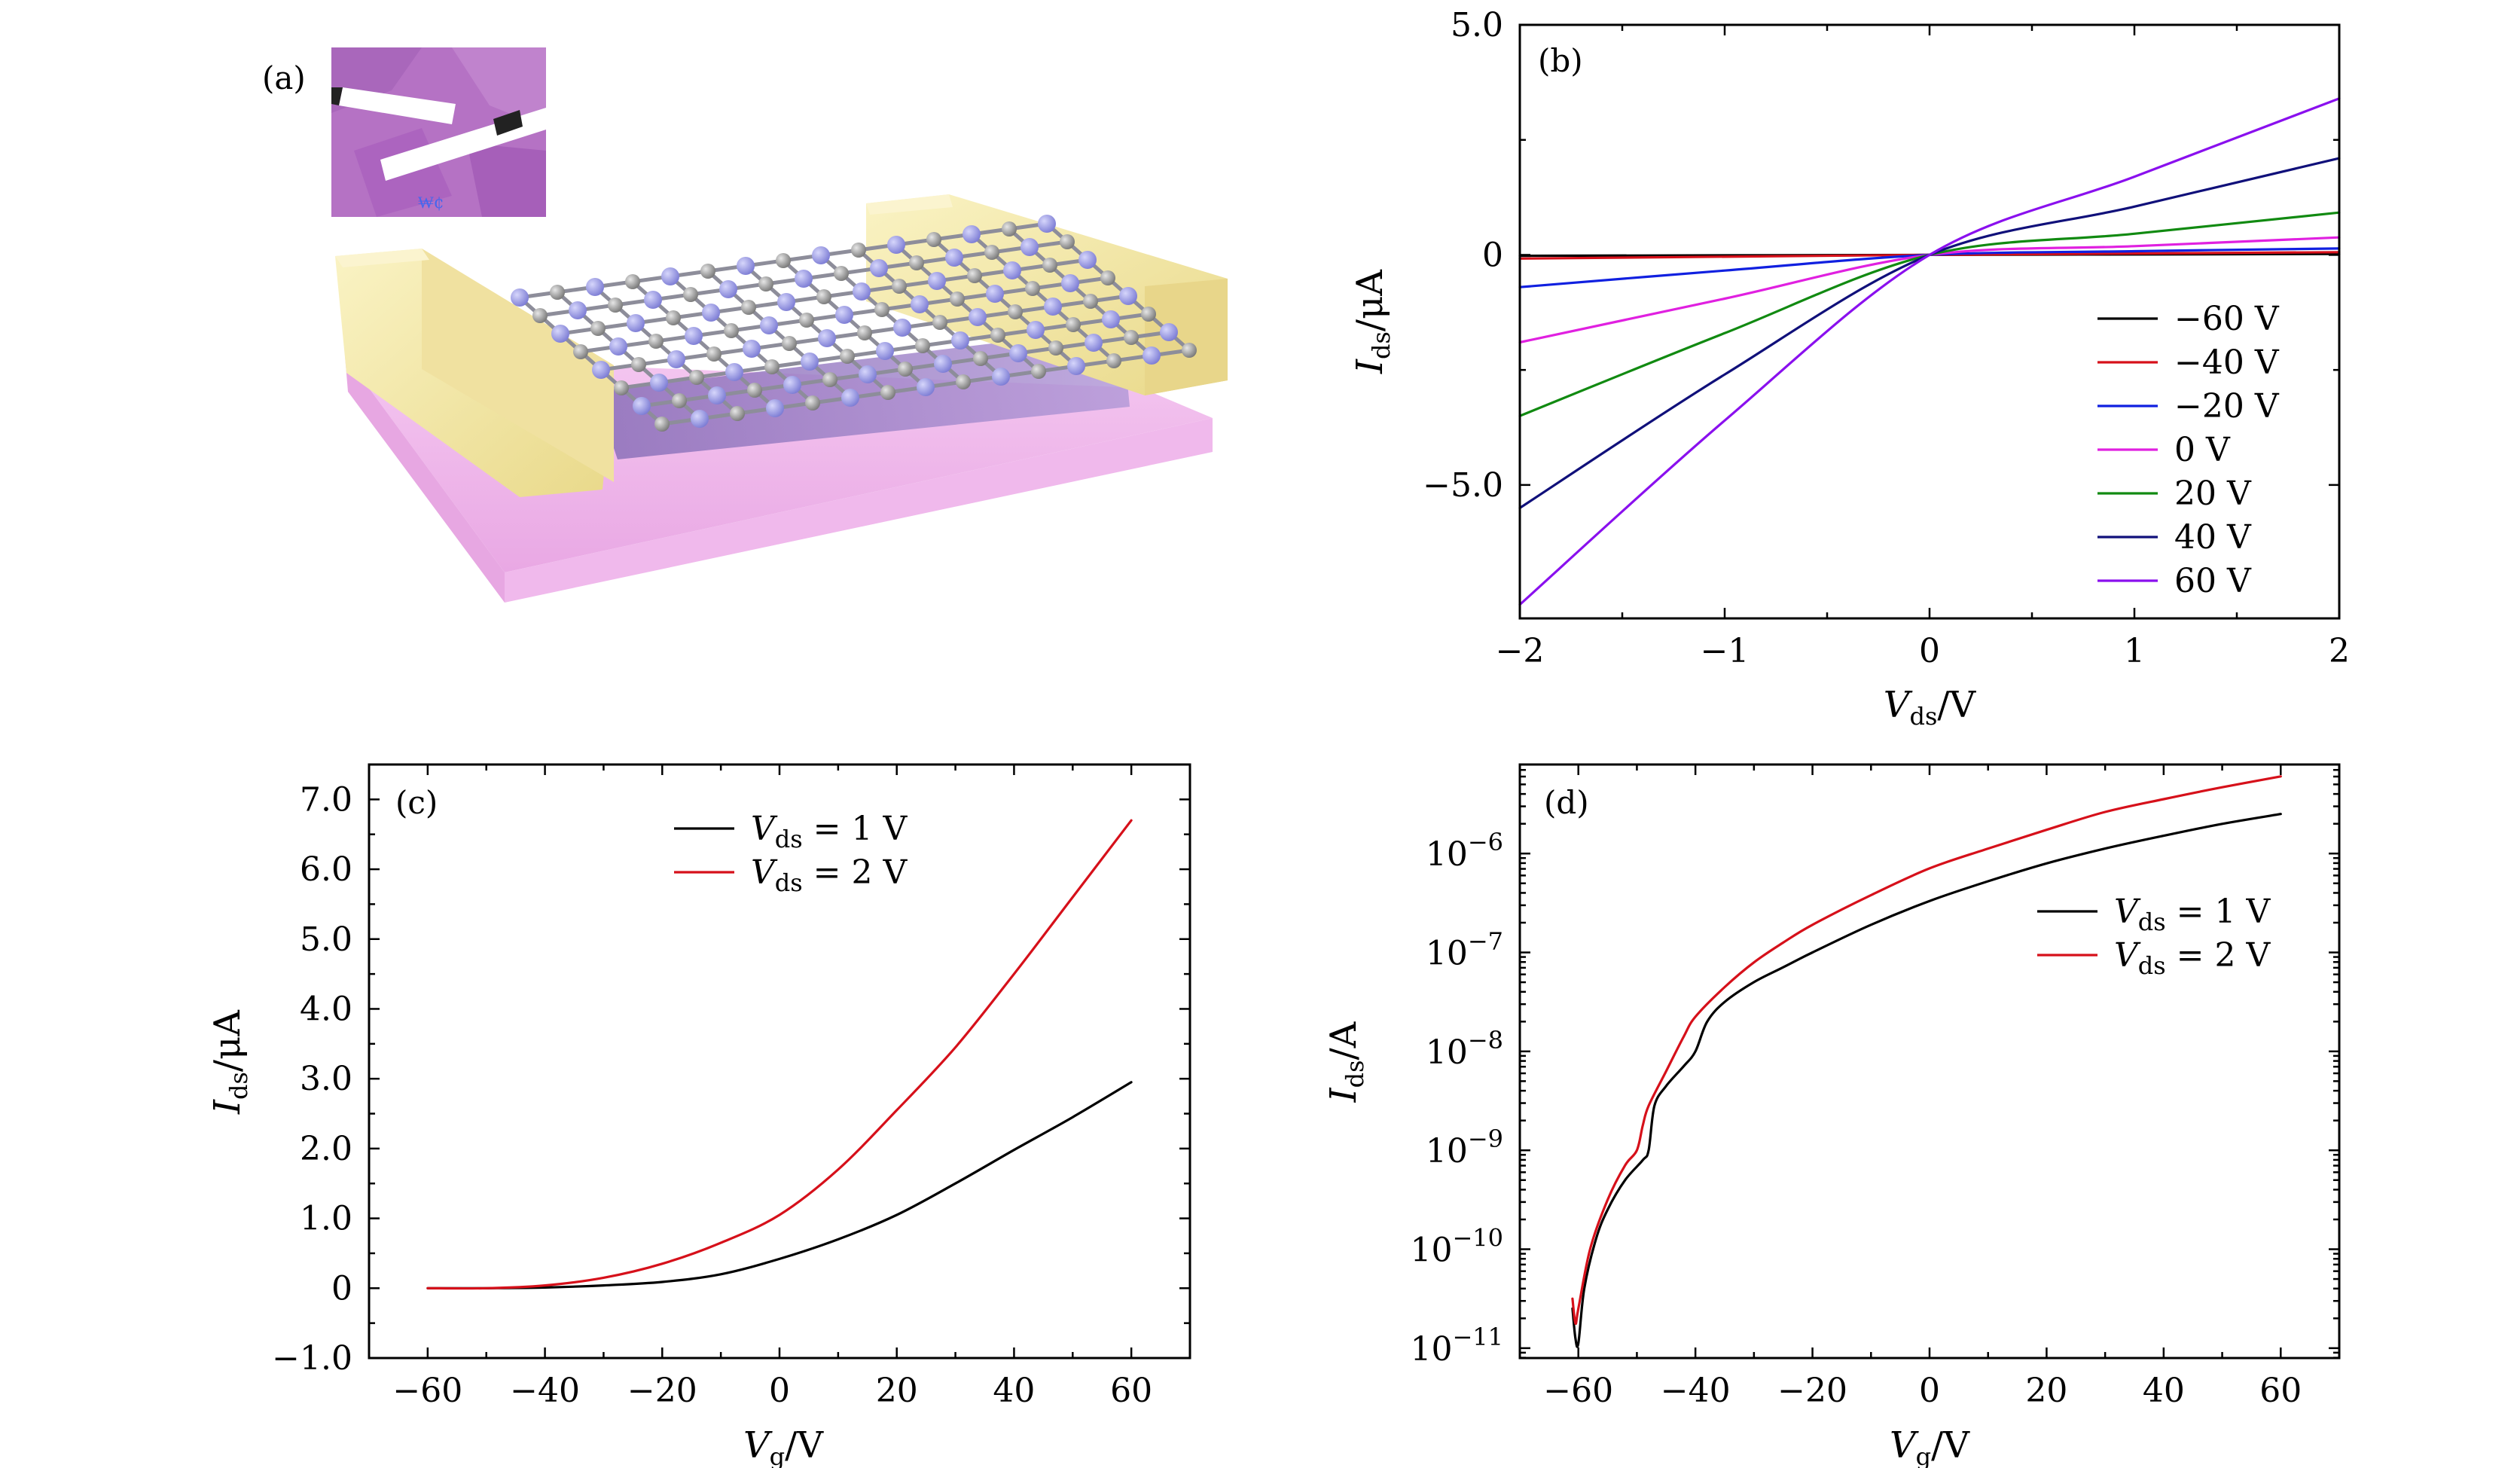 Image resolution: width=2520 pixels, height=1468 pixels. I want to click on x-tick-label: −2, so click(1520, 651).